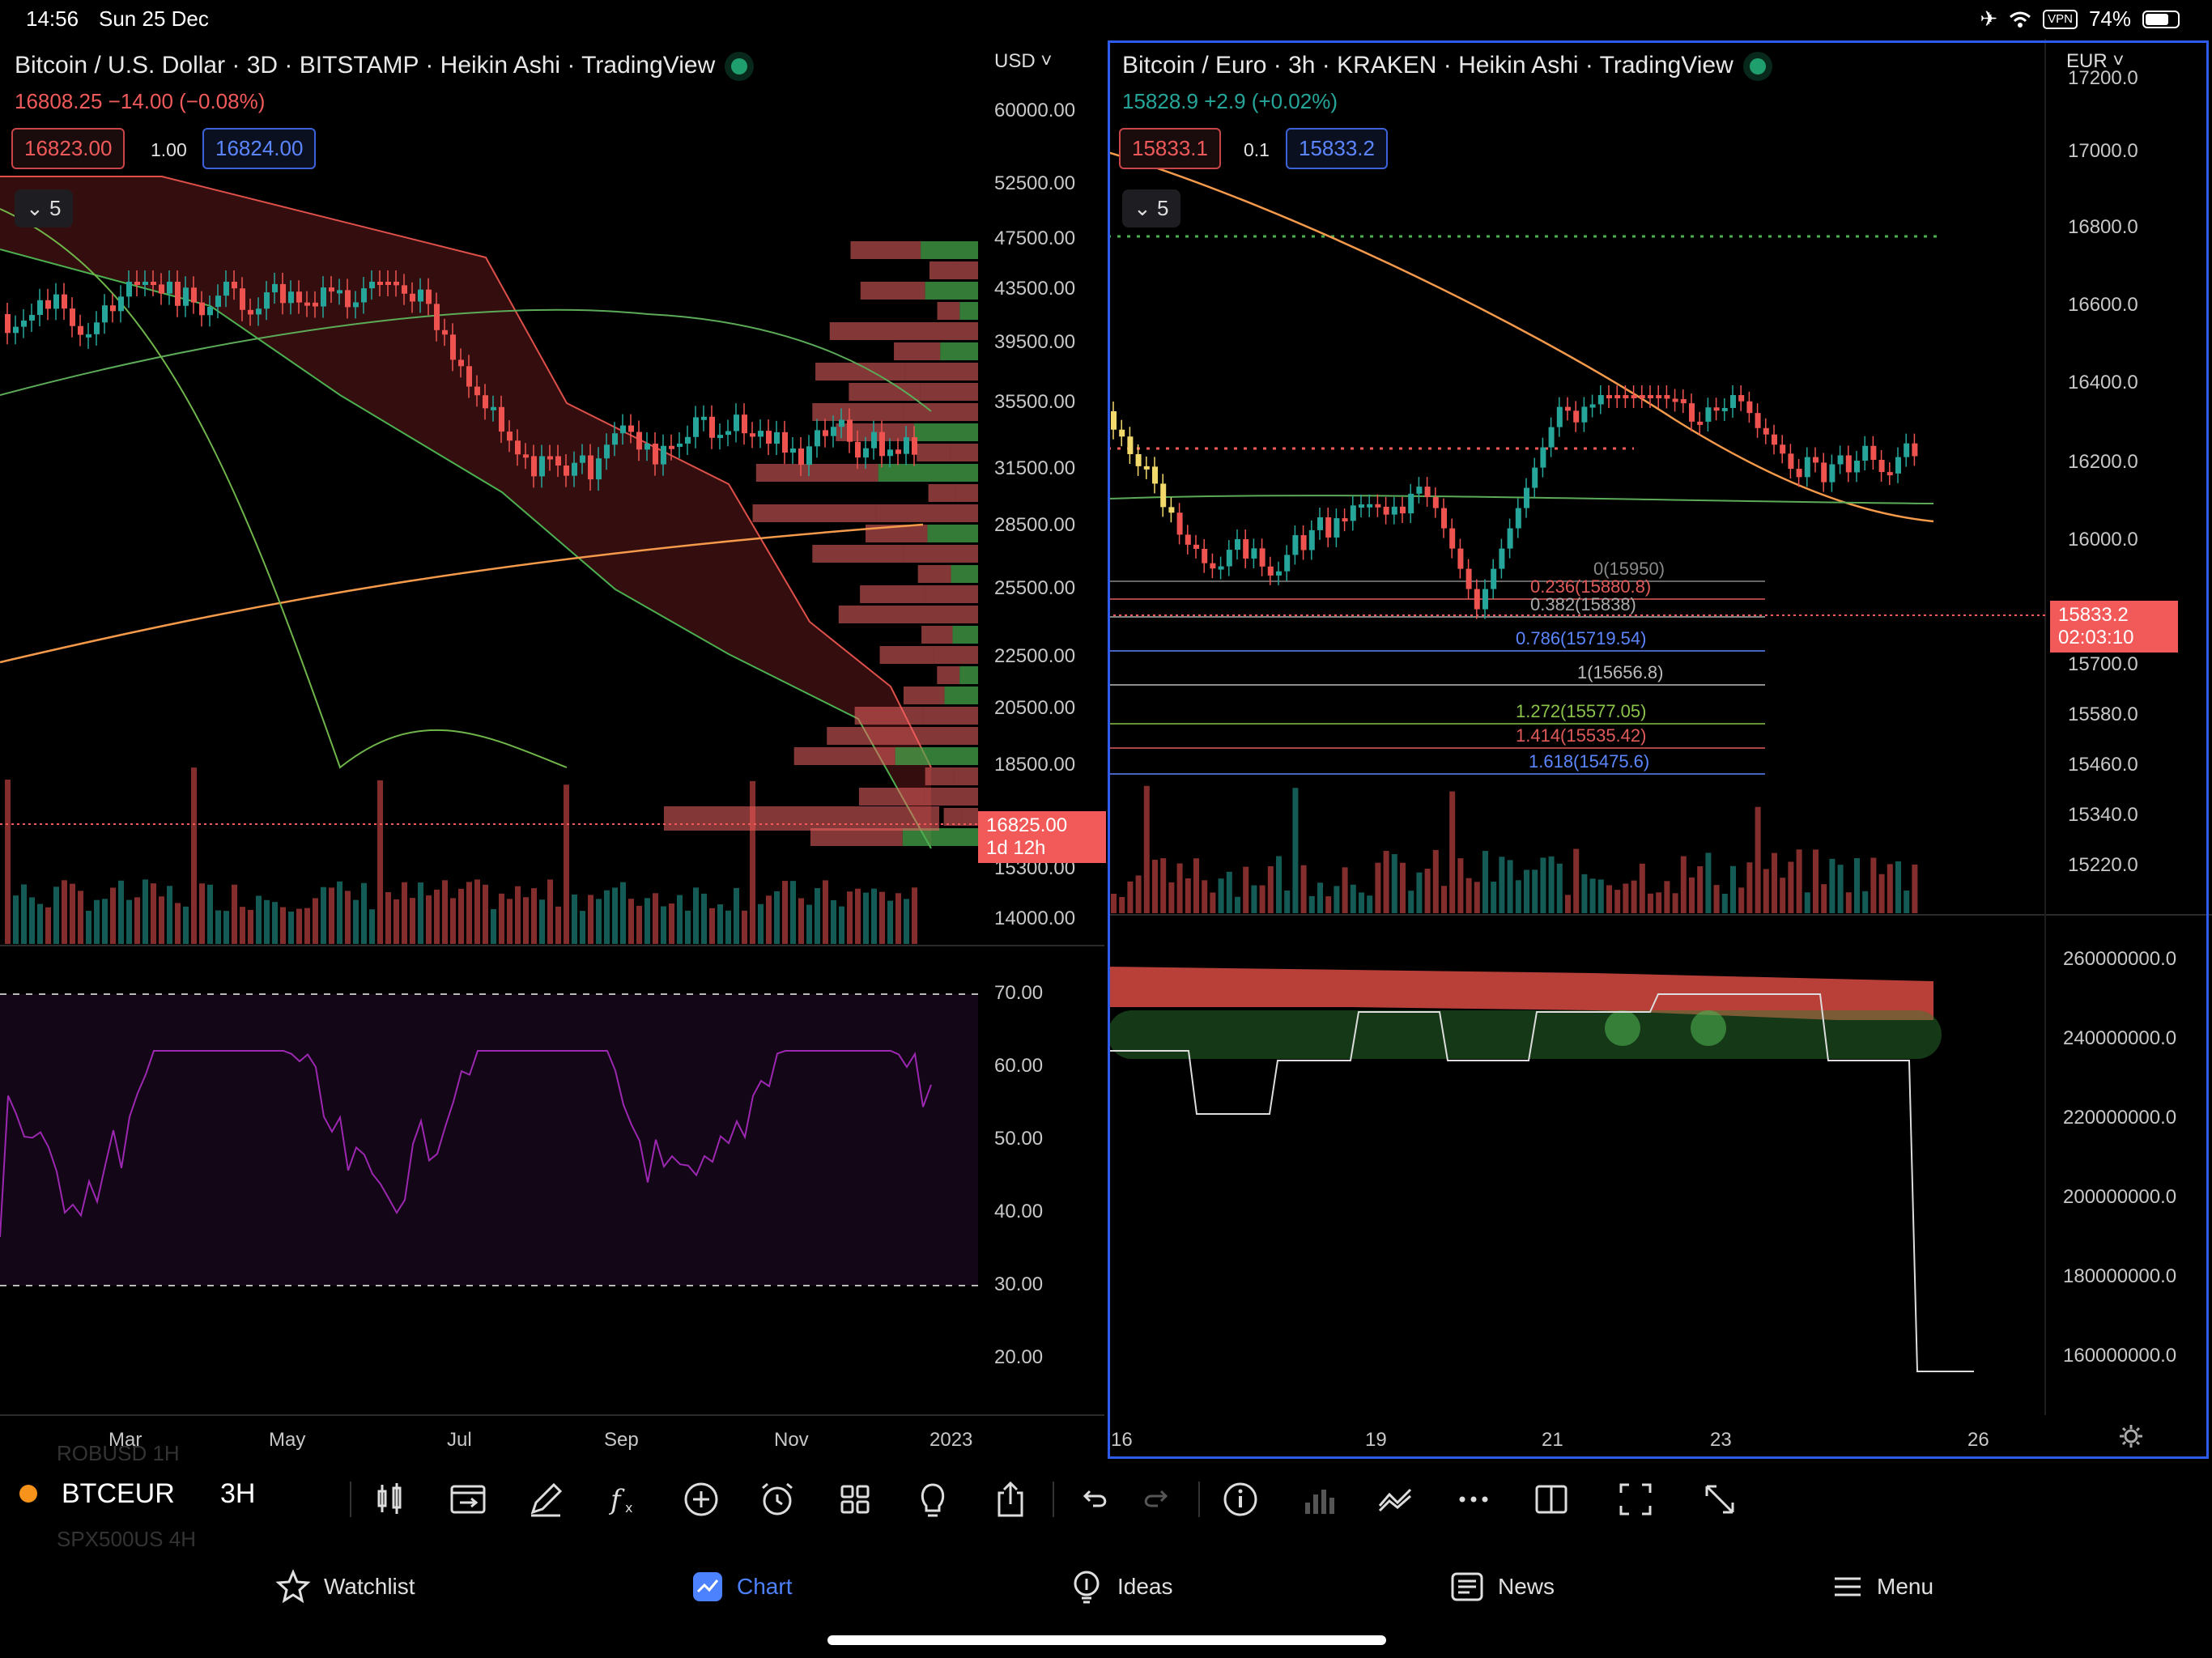 The width and height of the screenshot is (2212, 1658). What do you see at coordinates (1156, 1499) in the screenshot?
I see `redo-icon` at bounding box center [1156, 1499].